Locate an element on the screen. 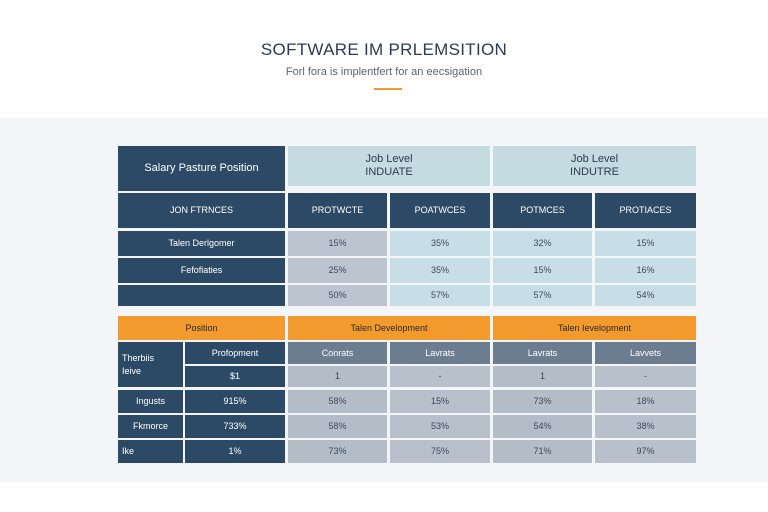 This screenshot has height=512, width=768. bottom-table-cell: 18% is located at coordinates (645, 401).